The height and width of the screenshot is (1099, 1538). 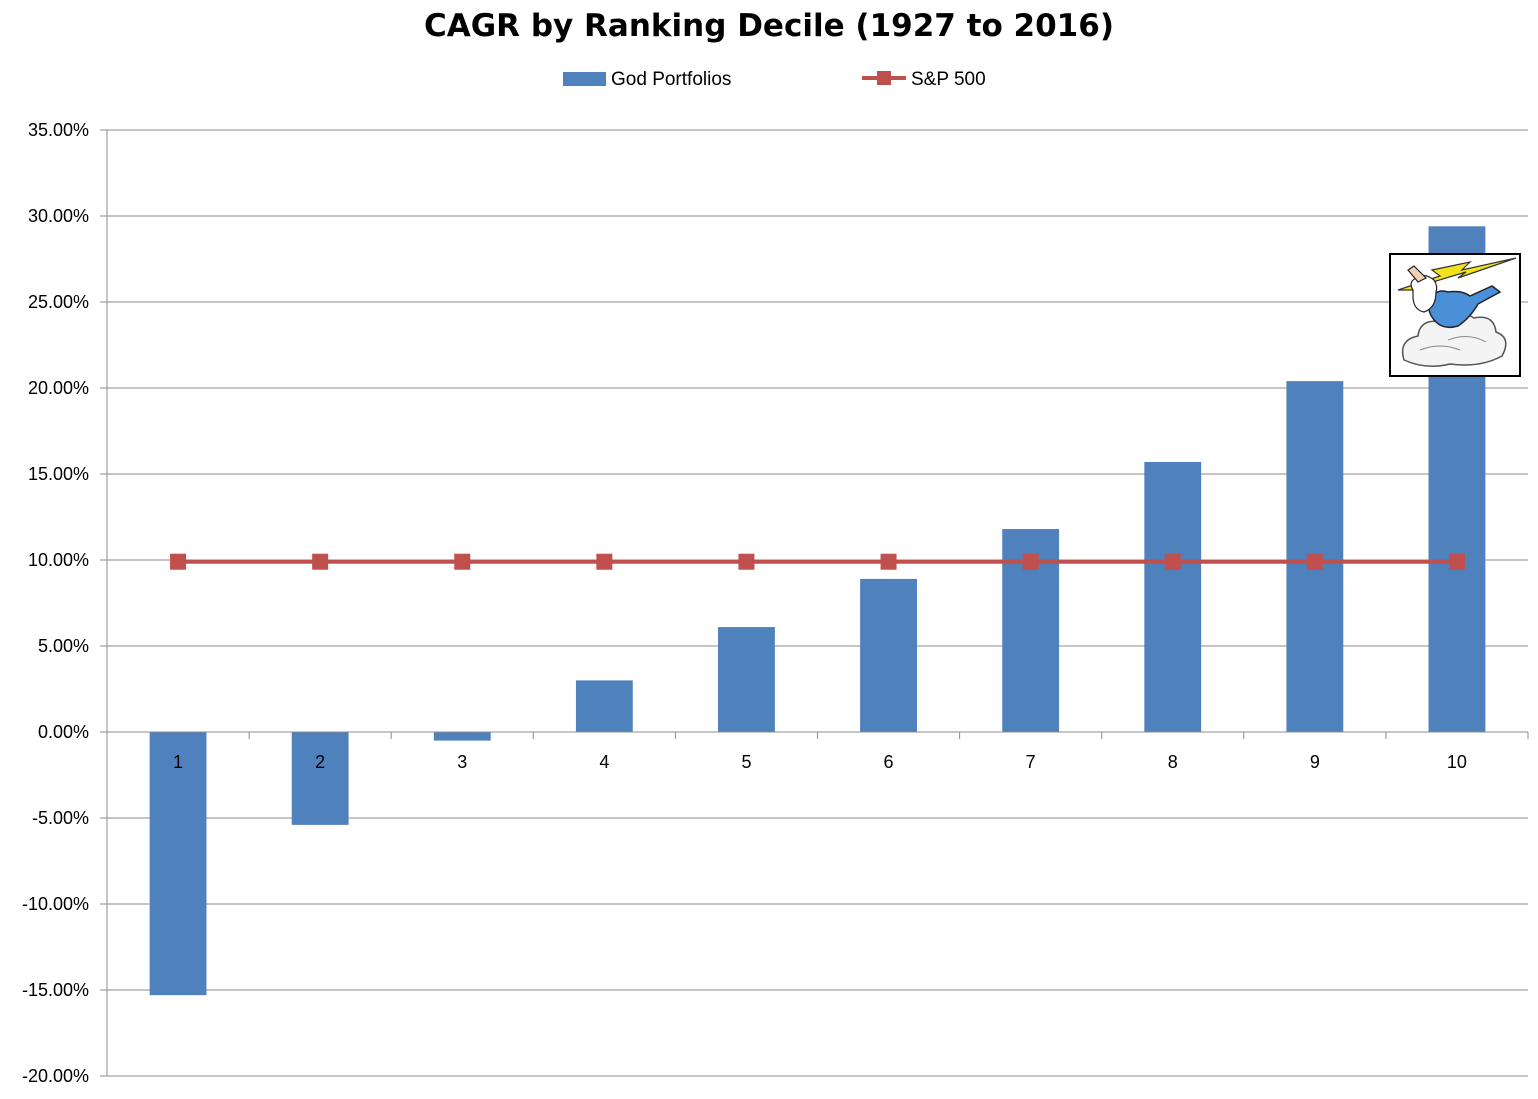 I want to click on y-tick-label: -10.00%, so click(x=55, y=904).